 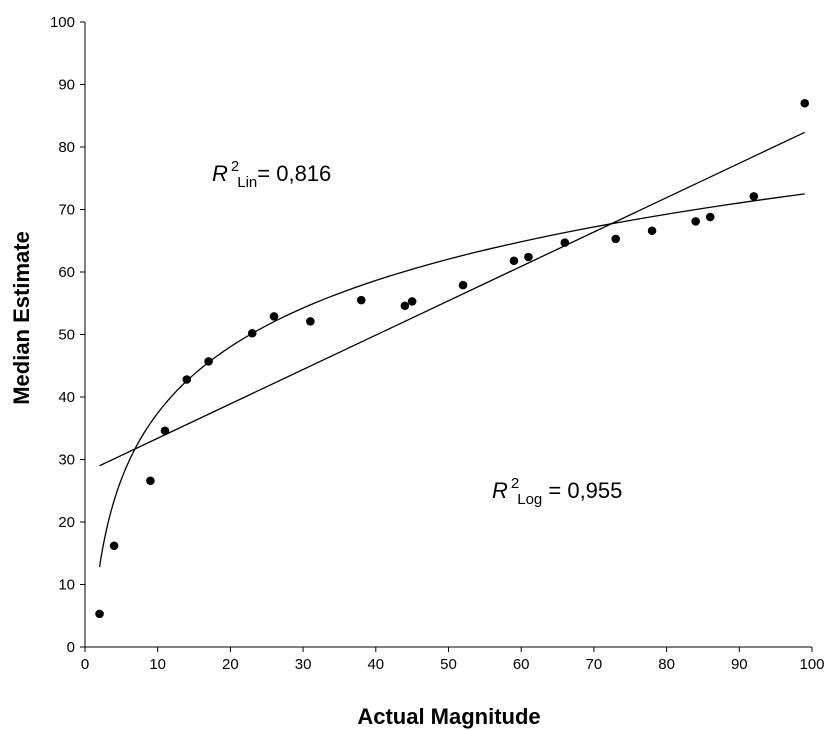 What do you see at coordinates (515, 483) in the screenshot?
I see `r2-log-sup: 2` at bounding box center [515, 483].